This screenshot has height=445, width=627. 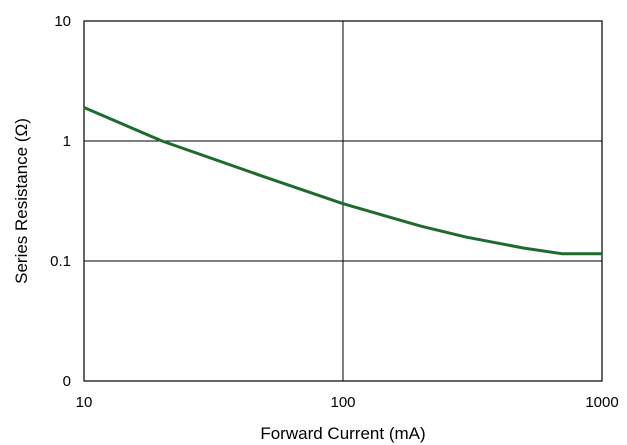 I want to click on x-axis-label: Forward Current (mA), so click(x=342, y=433).